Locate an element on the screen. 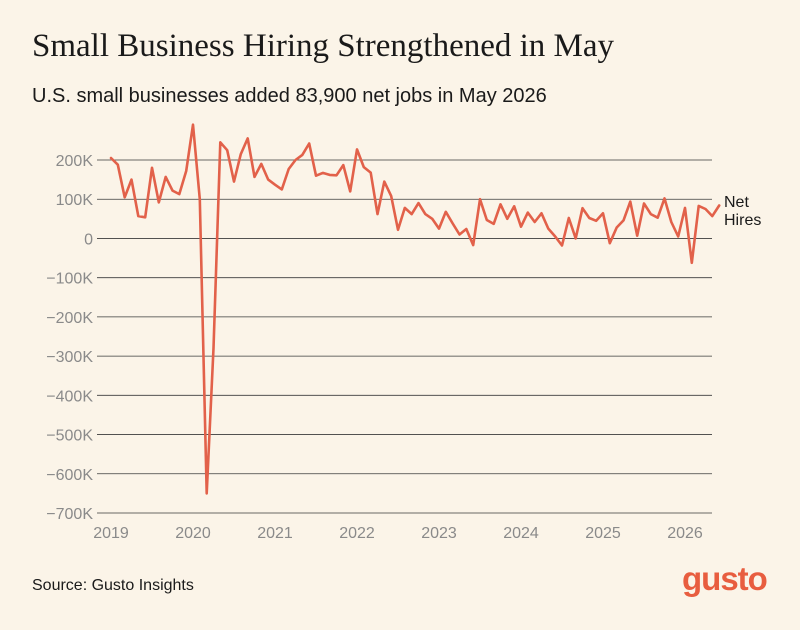  y-tick-label: 100K is located at coordinates (75, 200).